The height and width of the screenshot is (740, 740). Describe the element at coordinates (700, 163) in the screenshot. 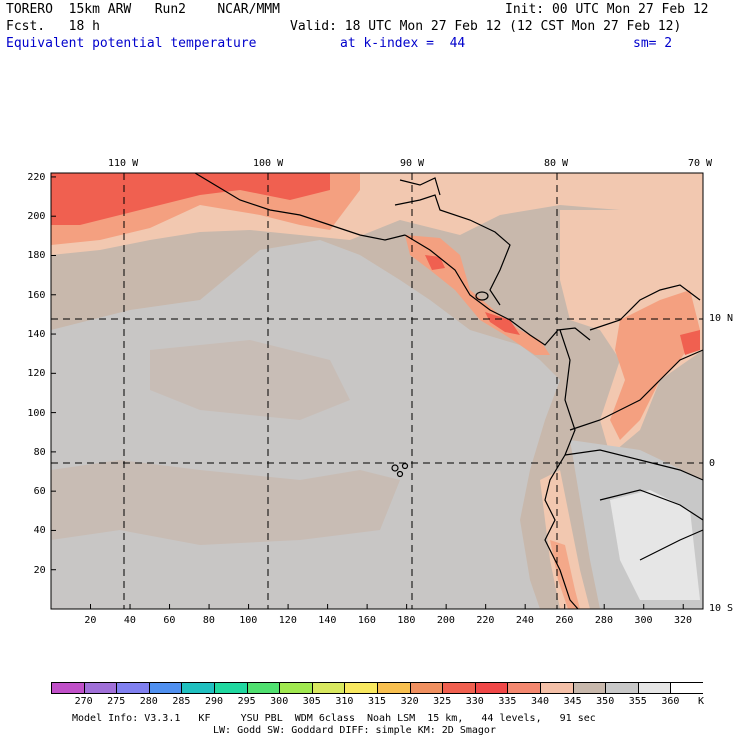

I see `lon-label-70w: 70 W` at that location.